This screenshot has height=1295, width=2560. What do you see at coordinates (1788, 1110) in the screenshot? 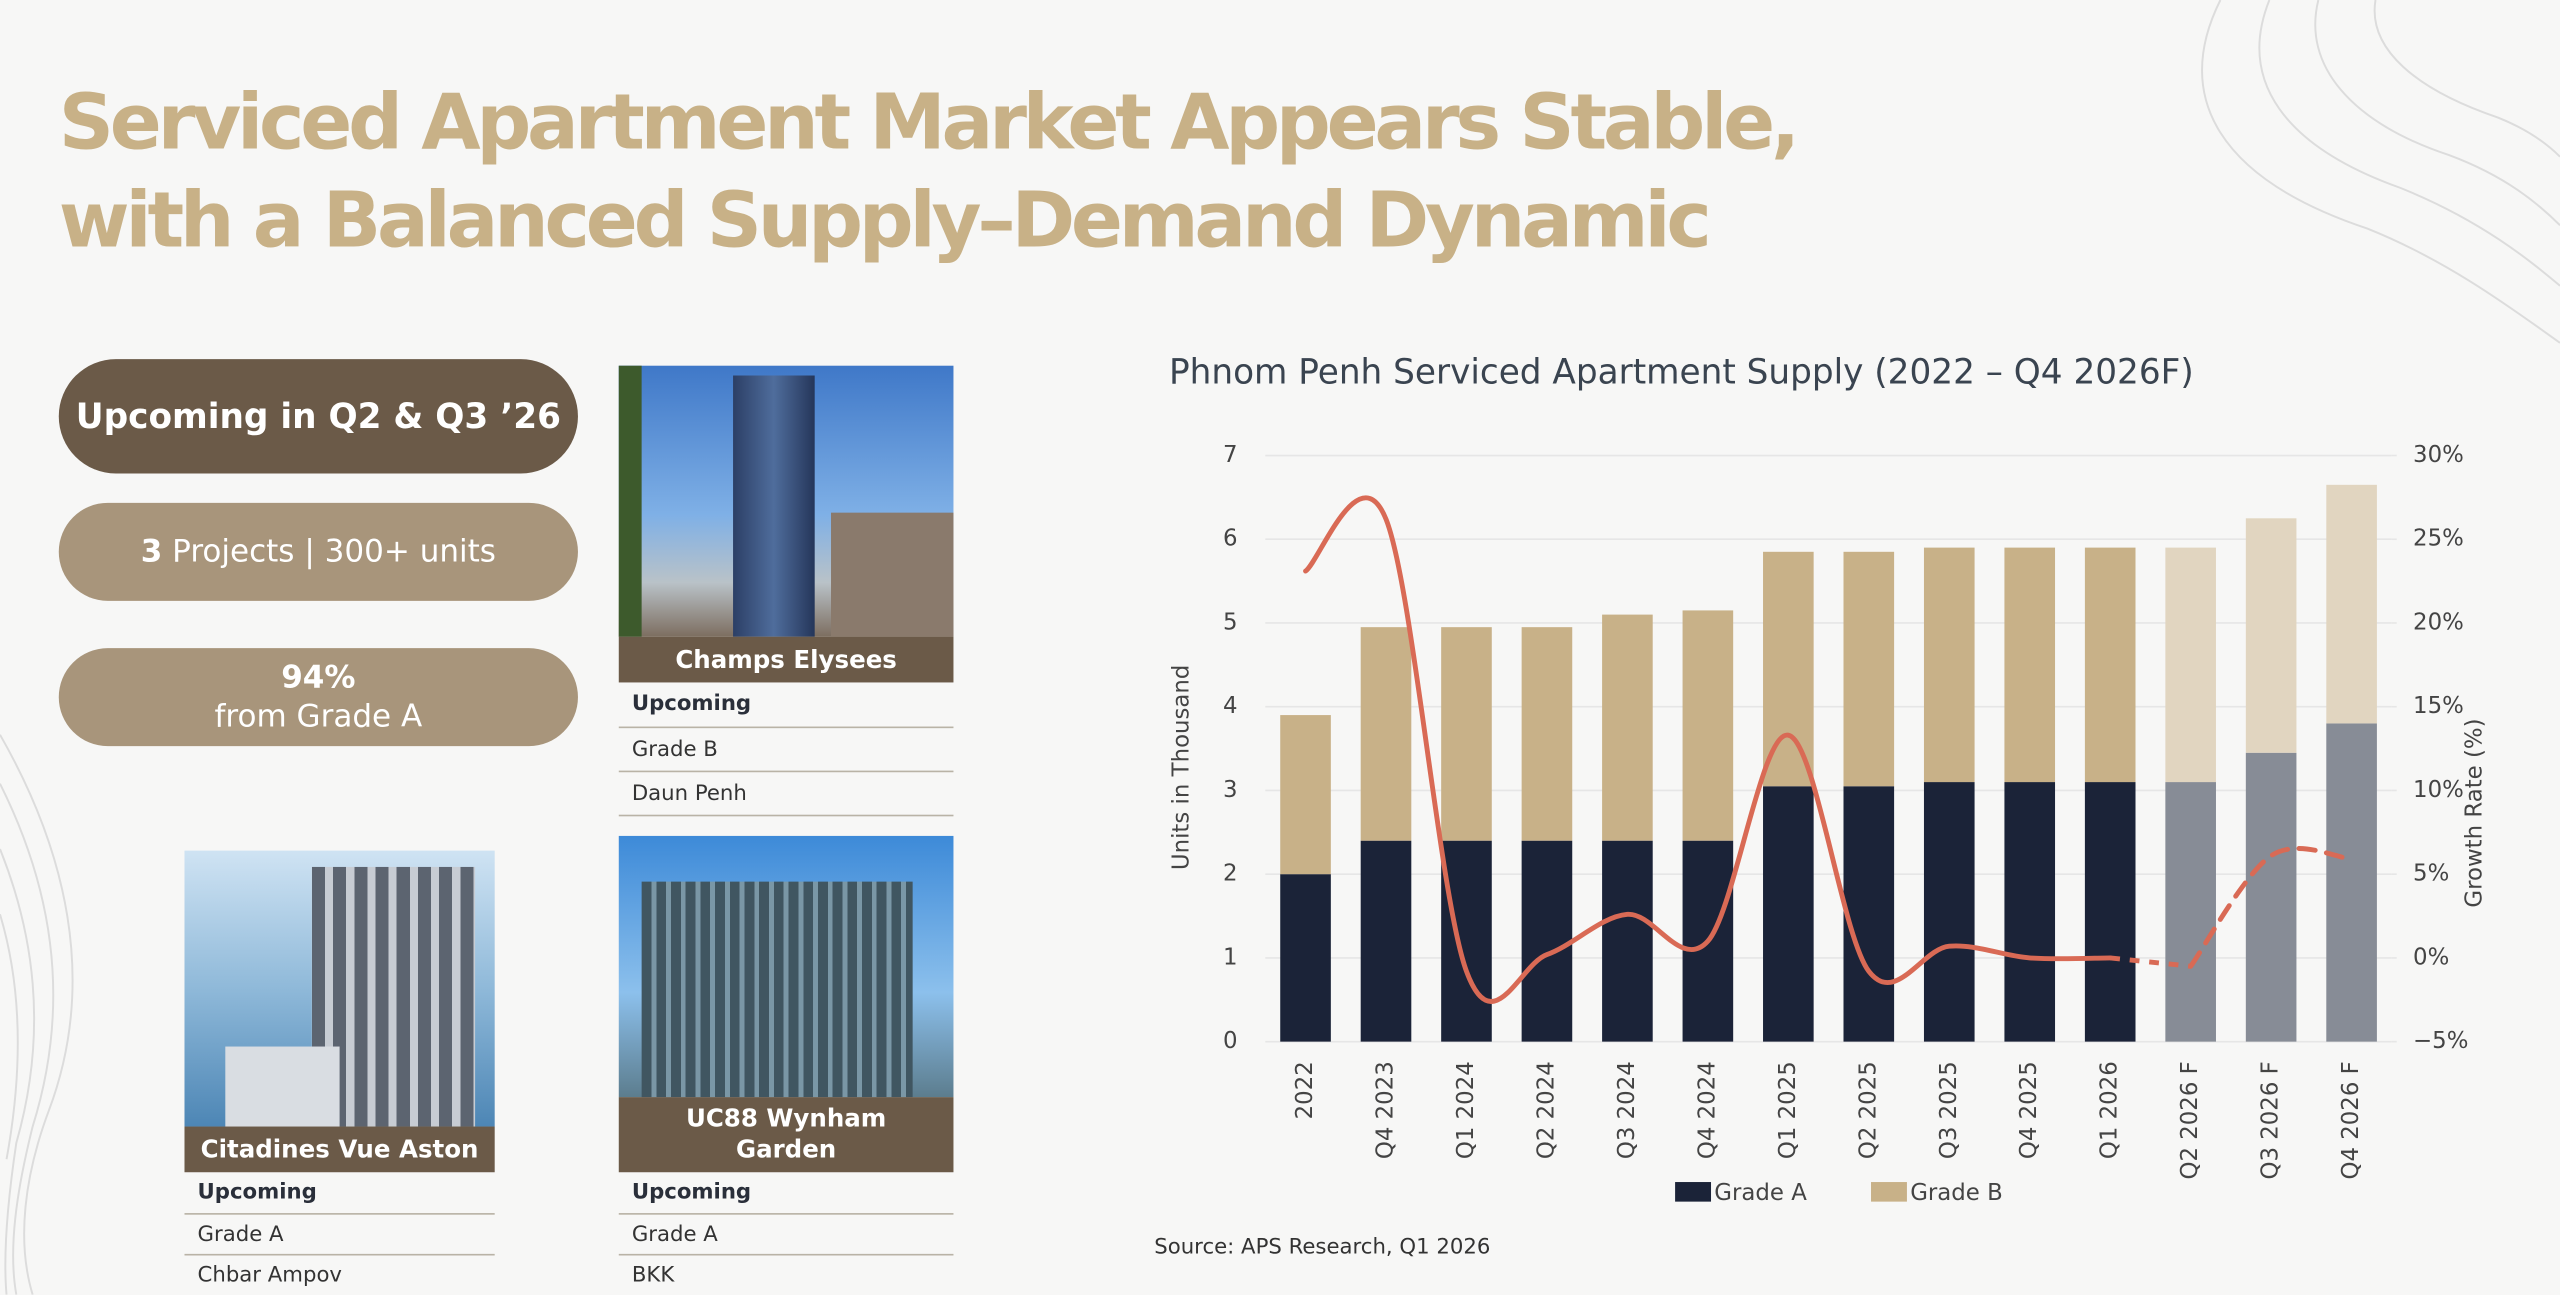
I see `x-tick-label: Q1 2025` at bounding box center [1788, 1110].